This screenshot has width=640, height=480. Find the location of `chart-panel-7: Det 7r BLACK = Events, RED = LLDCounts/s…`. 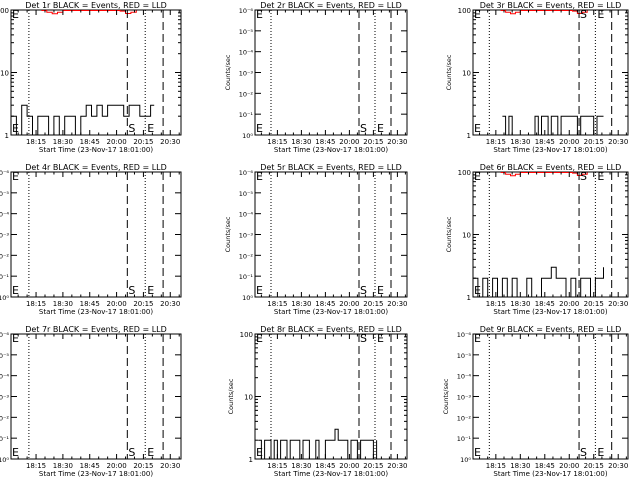

chart-panel-7: Det 7r BLACK = Events, RED = LLDCounts/s… is located at coordinates (91, 401).